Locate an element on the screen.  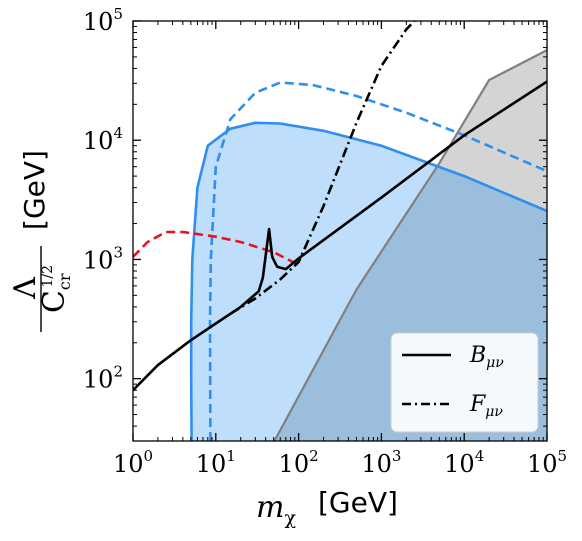
y-tick-label: 10⁴ is located at coordinates (103, 139).